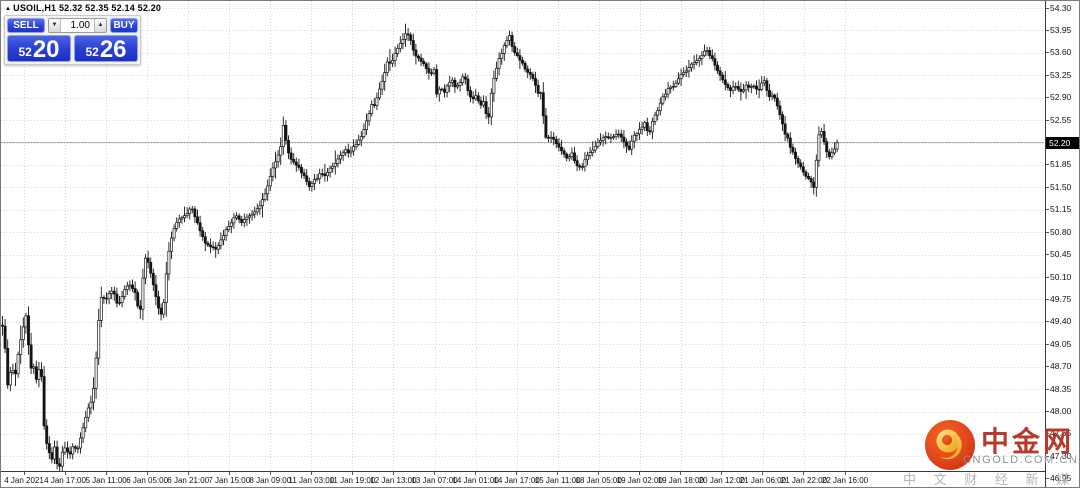 Image resolution: width=1080 pixels, height=488 pixels. What do you see at coordinates (1061, 433) in the screenshot?
I see `price-axis-label: 47.65` at bounding box center [1061, 433].